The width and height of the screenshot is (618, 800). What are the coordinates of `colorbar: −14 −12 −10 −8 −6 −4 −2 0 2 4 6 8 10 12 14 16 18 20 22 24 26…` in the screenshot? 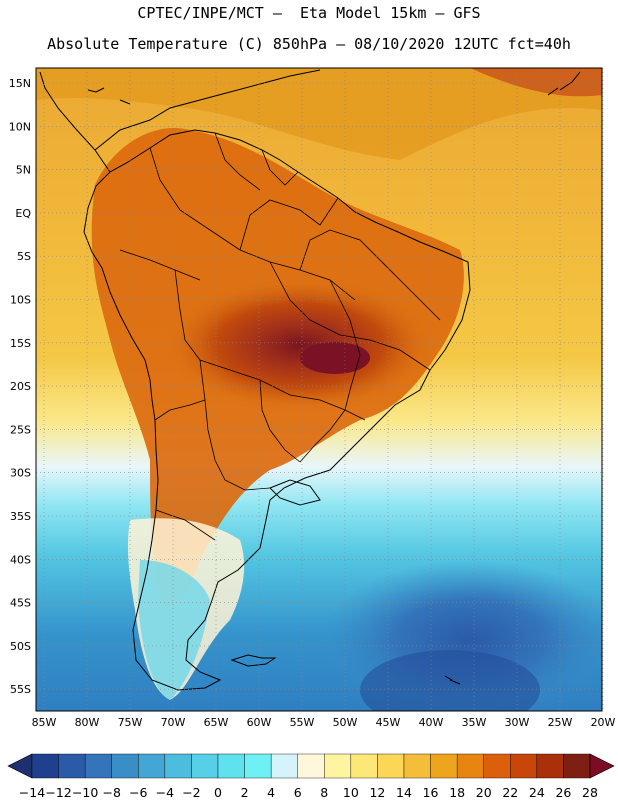 It's located at (311, 776).